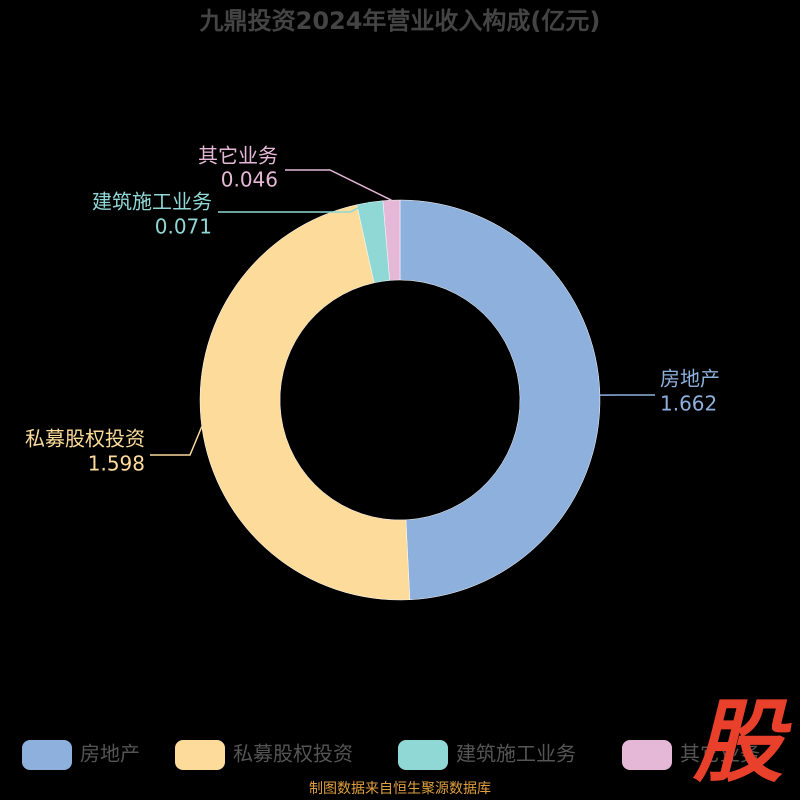  I want to click on slice-value: 1.598, so click(116, 464).